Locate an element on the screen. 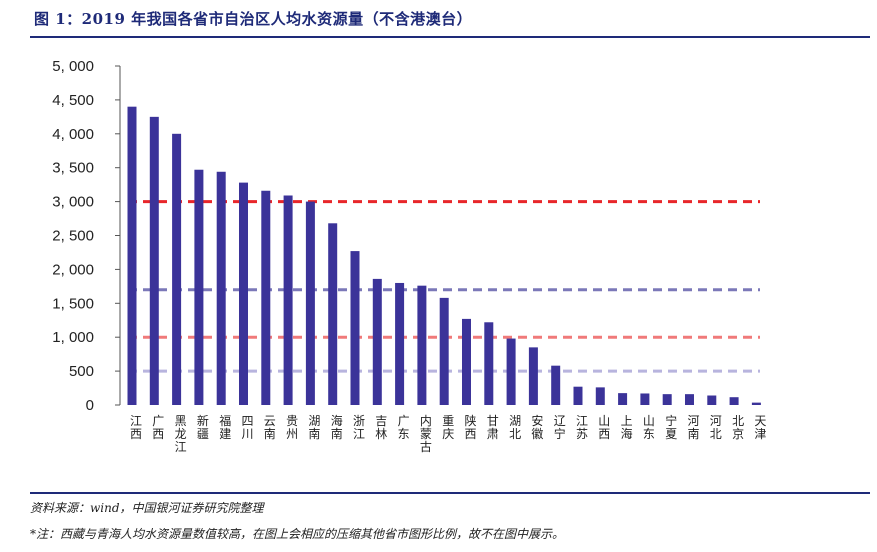  x-tick-label: 广东 is located at coordinates (404, 427).